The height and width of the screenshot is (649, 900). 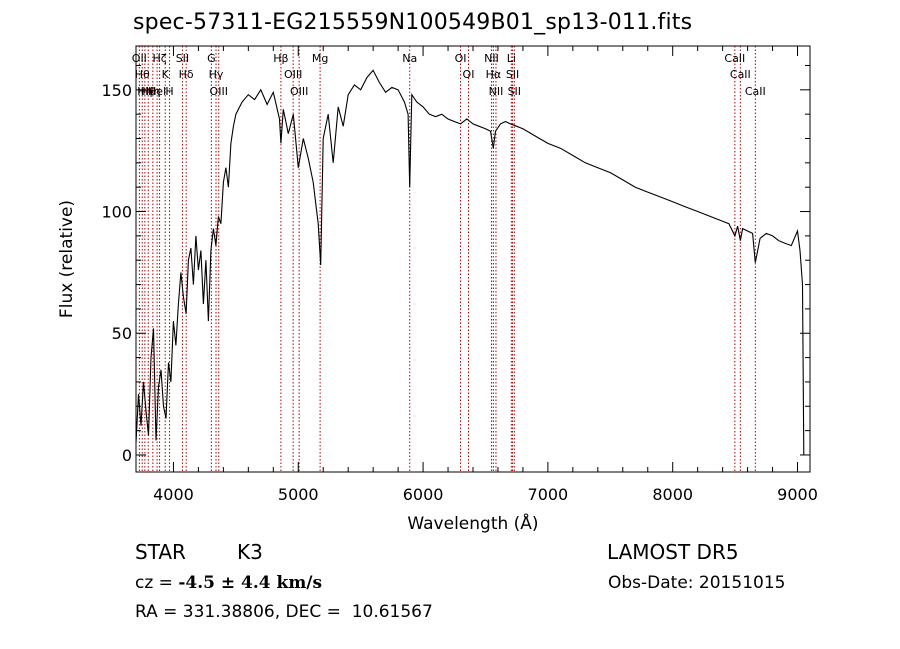 I want to click on spectral-line-label: Li, so click(x=511, y=58).